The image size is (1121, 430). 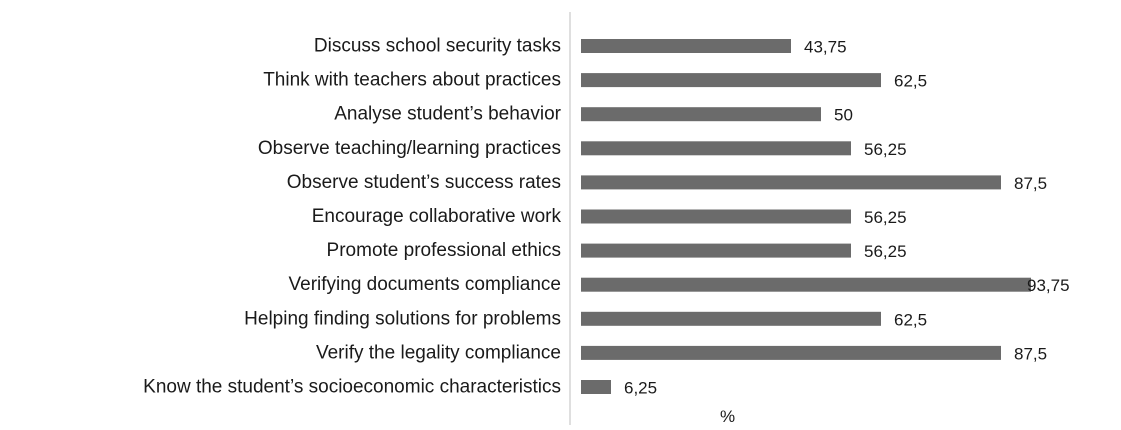 What do you see at coordinates (727, 416) in the screenshot?
I see `x-axis-unit-label: %` at bounding box center [727, 416].